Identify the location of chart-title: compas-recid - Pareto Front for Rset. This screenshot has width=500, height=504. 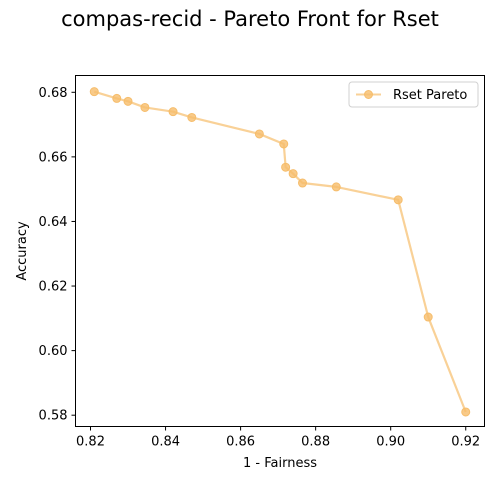
(250, 19).